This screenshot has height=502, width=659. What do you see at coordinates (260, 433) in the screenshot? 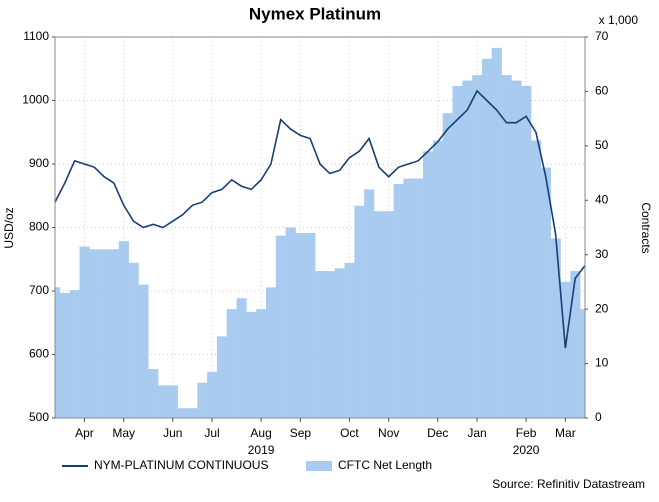
I see `x-tick-label: Aug` at bounding box center [260, 433].